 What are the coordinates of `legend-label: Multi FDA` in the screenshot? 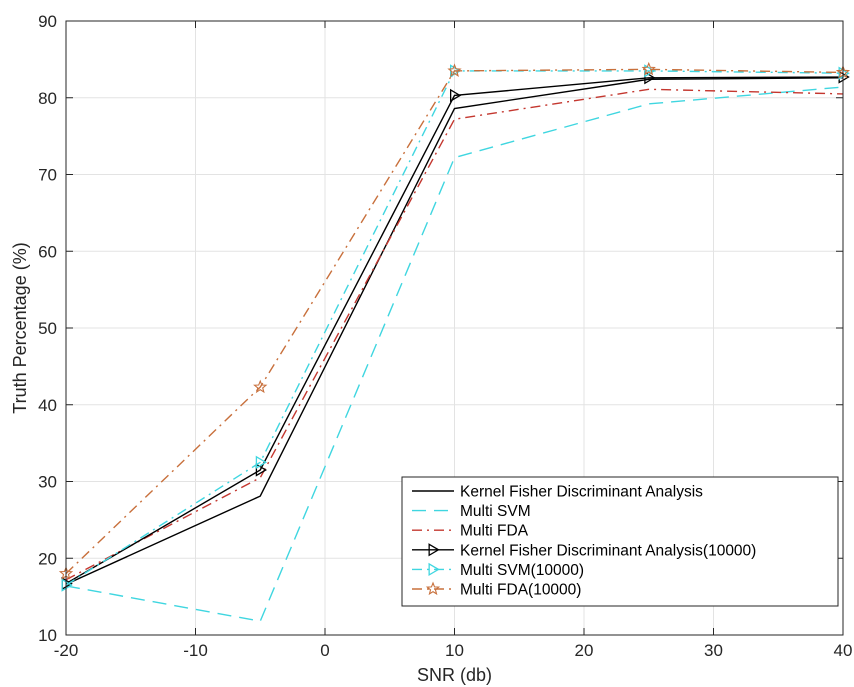 It's located at (494, 531).